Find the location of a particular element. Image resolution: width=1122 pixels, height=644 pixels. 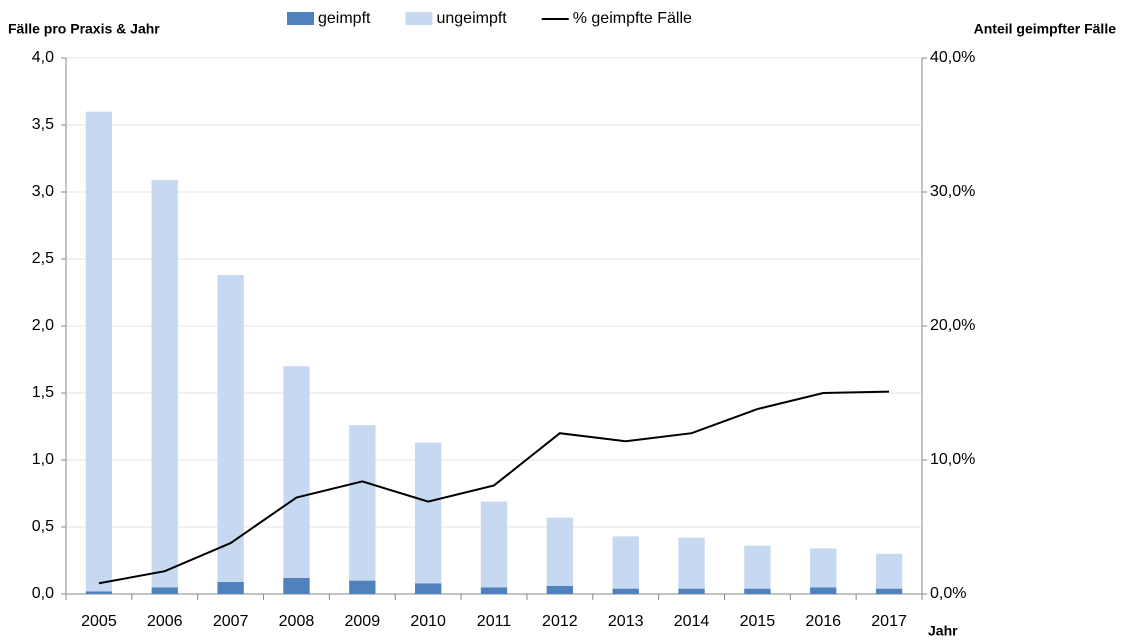

x-tick-label: 2016 is located at coordinates (823, 621).